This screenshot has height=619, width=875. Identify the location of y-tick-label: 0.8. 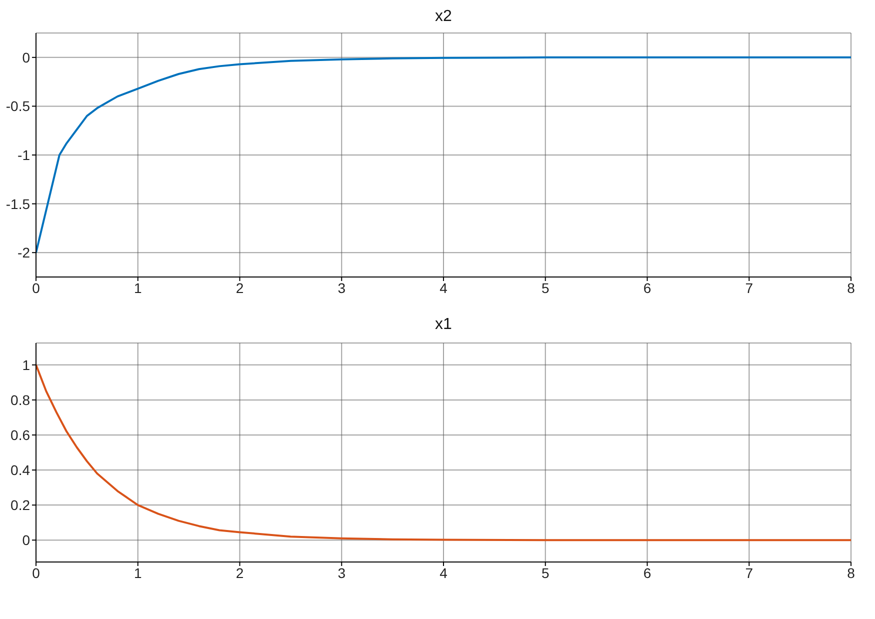
(20, 400).